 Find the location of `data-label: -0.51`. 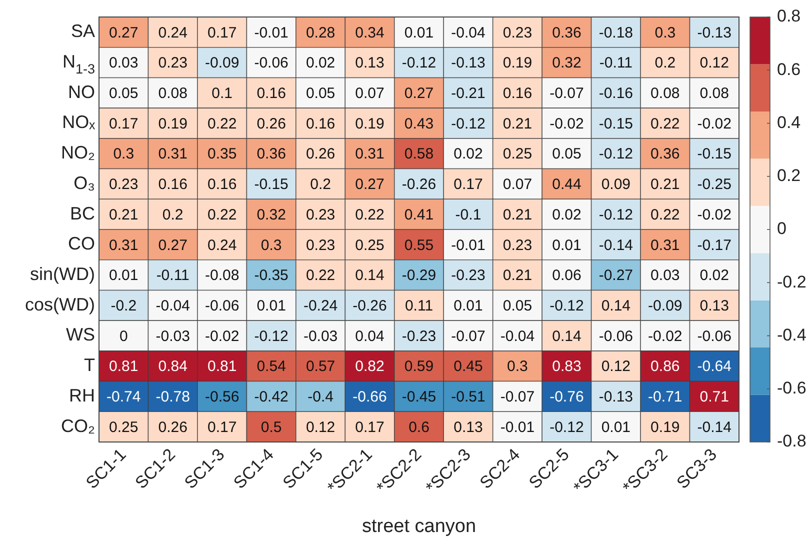

data-label: -0.51 is located at coordinates (468, 397).